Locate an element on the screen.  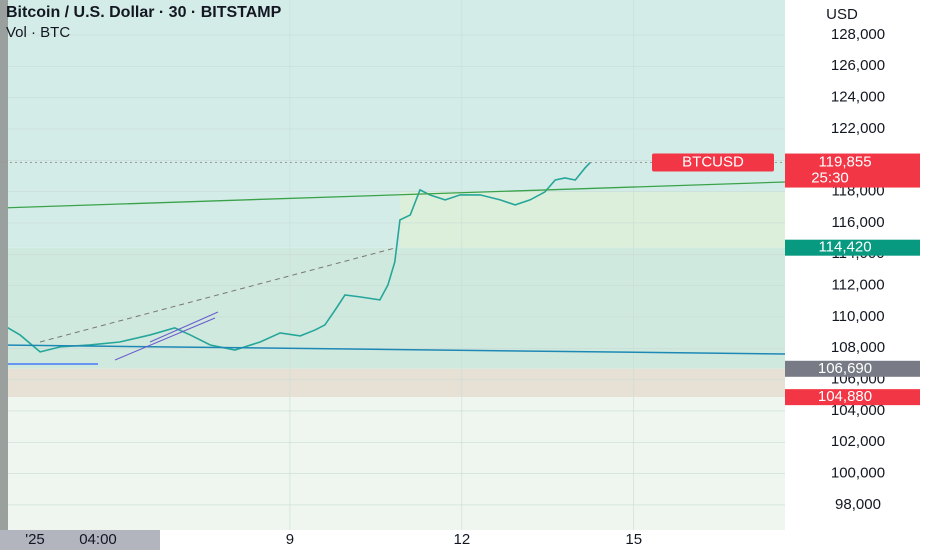
y-tick-label: 108,000 is located at coordinates (858, 347).